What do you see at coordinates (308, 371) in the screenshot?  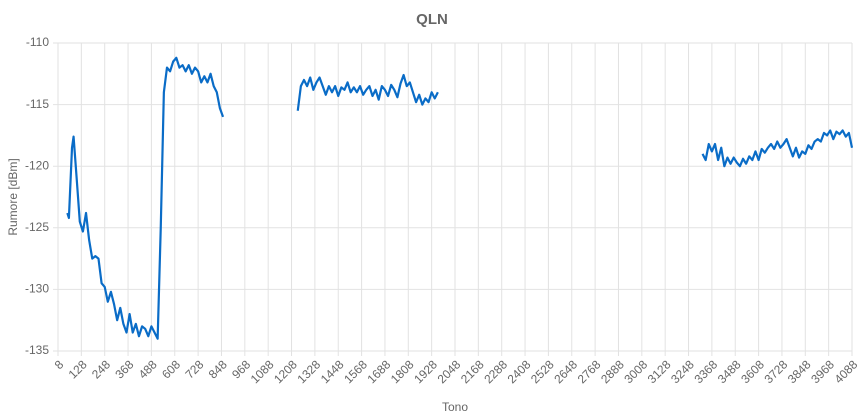 I see `x-tick-label: 1328` at bounding box center [308, 371].